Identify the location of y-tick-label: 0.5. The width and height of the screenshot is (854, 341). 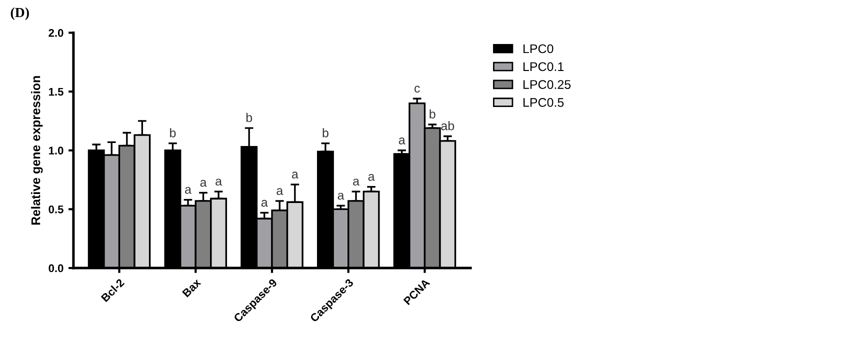
(56, 209).